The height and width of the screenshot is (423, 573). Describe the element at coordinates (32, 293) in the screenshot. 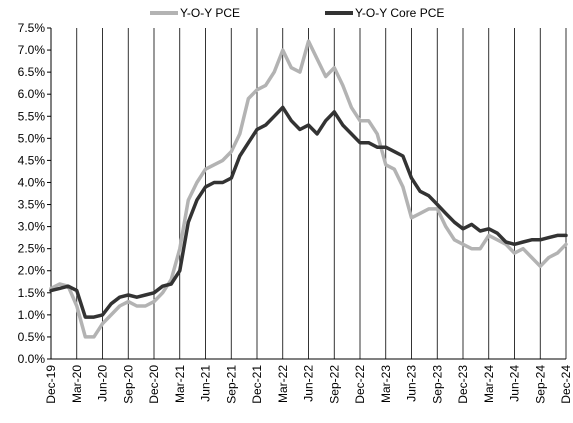

I see `y-tick-label: 1.5%` at that location.